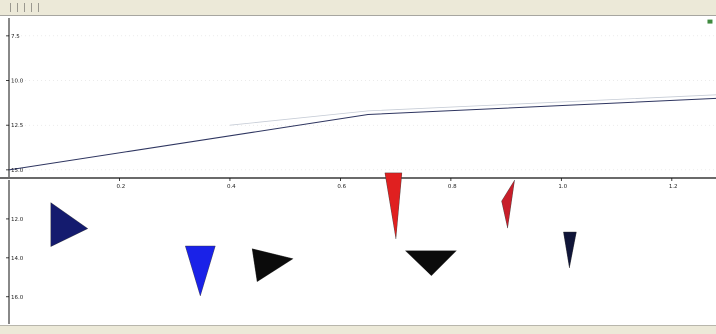 The width and height of the screenshot is (716, 334). I want to click on bottom-axes: 12.0 14.0 16.0, so click(15, 252).